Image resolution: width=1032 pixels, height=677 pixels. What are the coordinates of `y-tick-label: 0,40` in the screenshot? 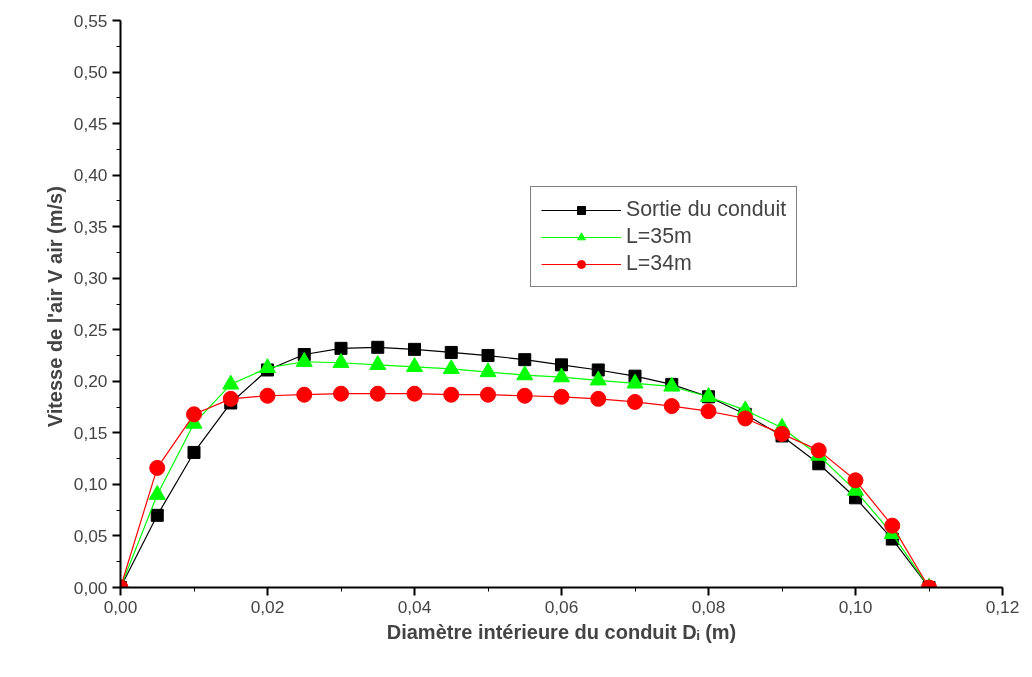 It's located at (90, 175).